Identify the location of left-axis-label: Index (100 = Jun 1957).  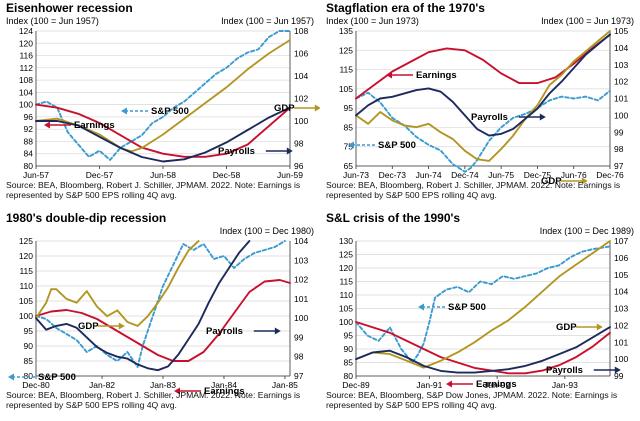
(52, 21).